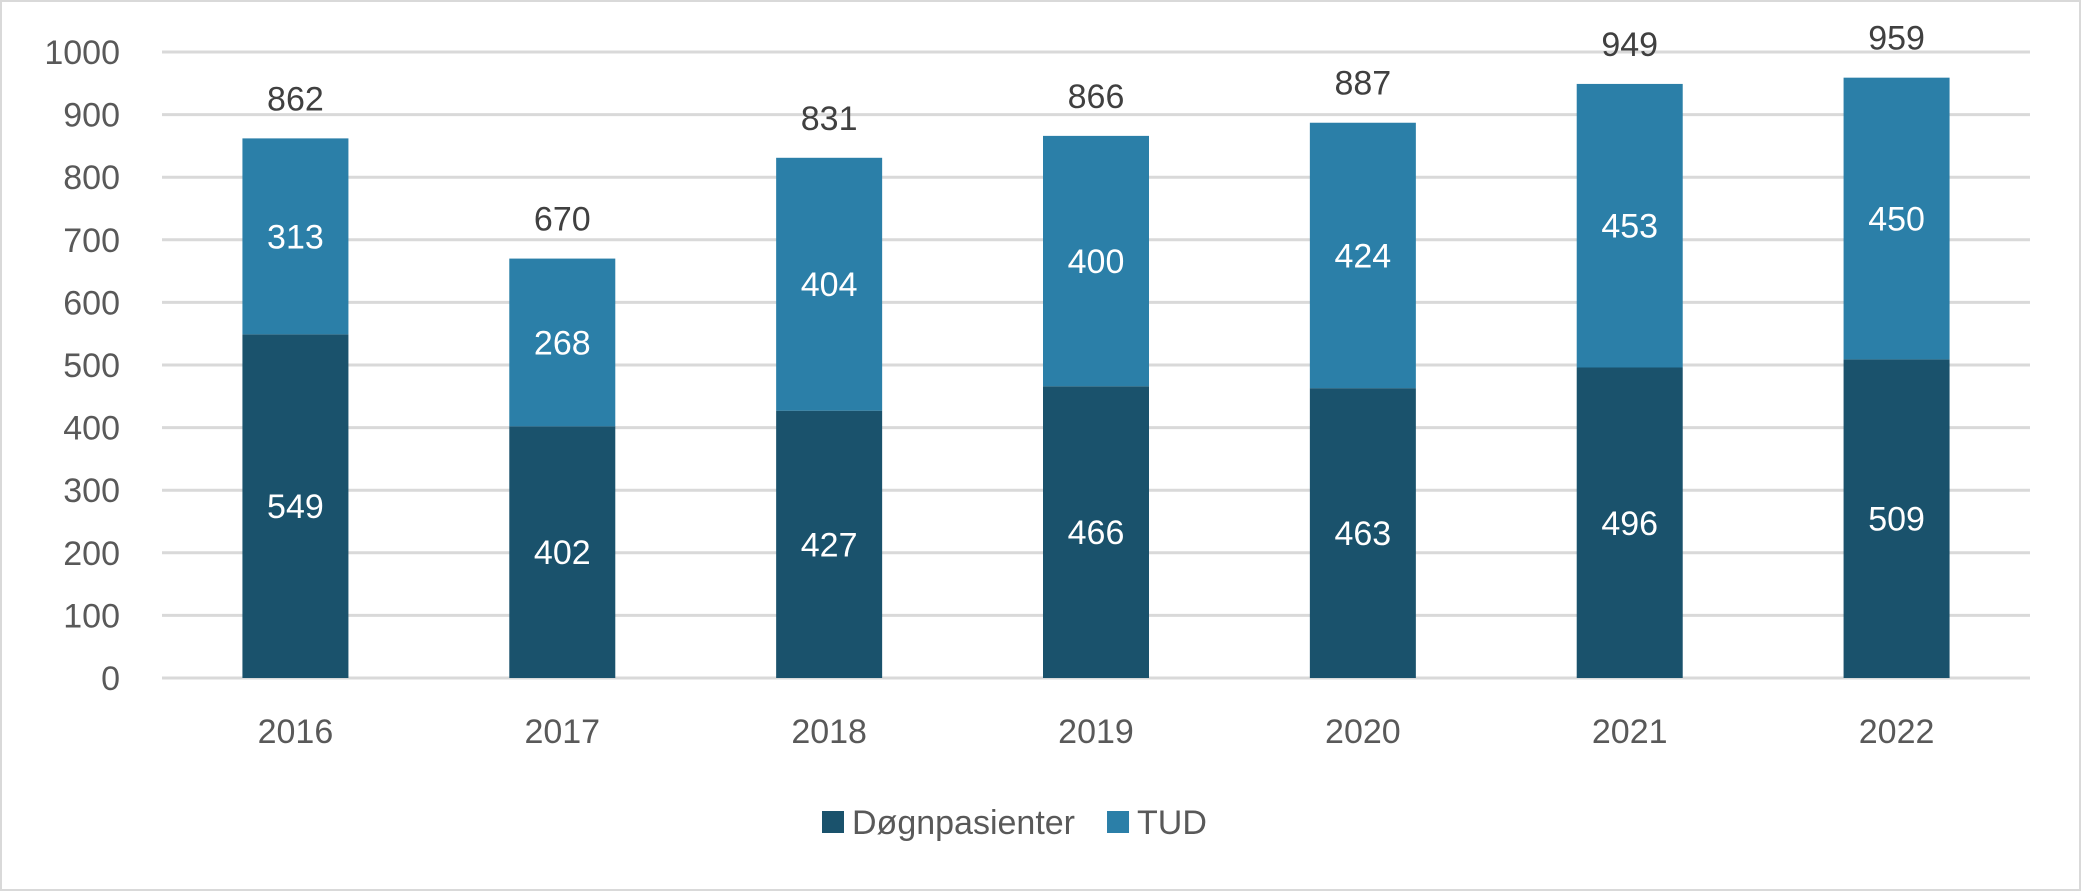  Describe the element at coordinates (110, 679) in the screenshot. I see `y-tick-label: 0` at that location.